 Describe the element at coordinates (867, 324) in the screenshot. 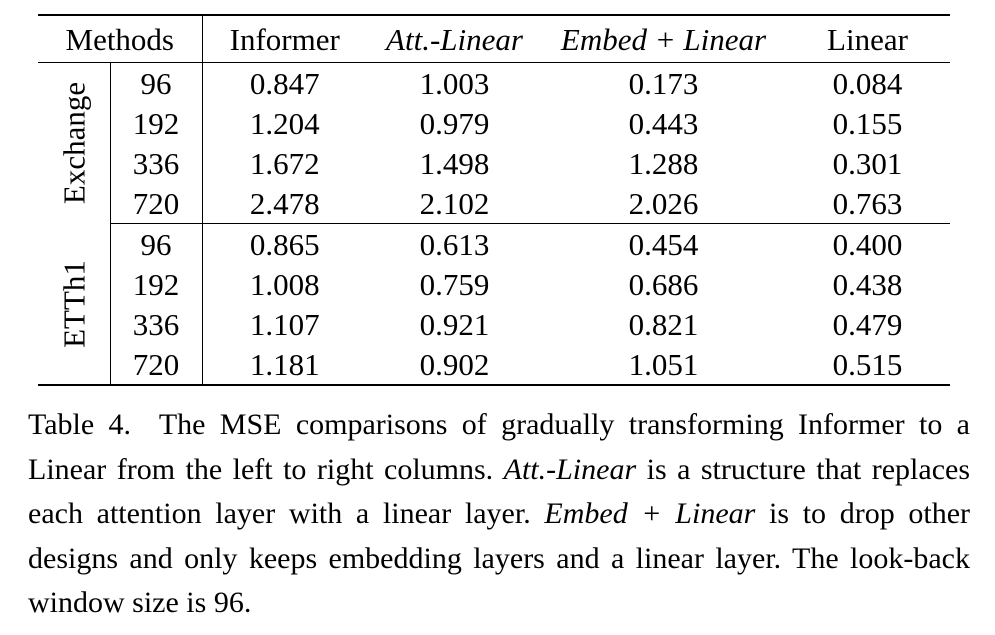

I see `linear-cell: 0.479` at that location.